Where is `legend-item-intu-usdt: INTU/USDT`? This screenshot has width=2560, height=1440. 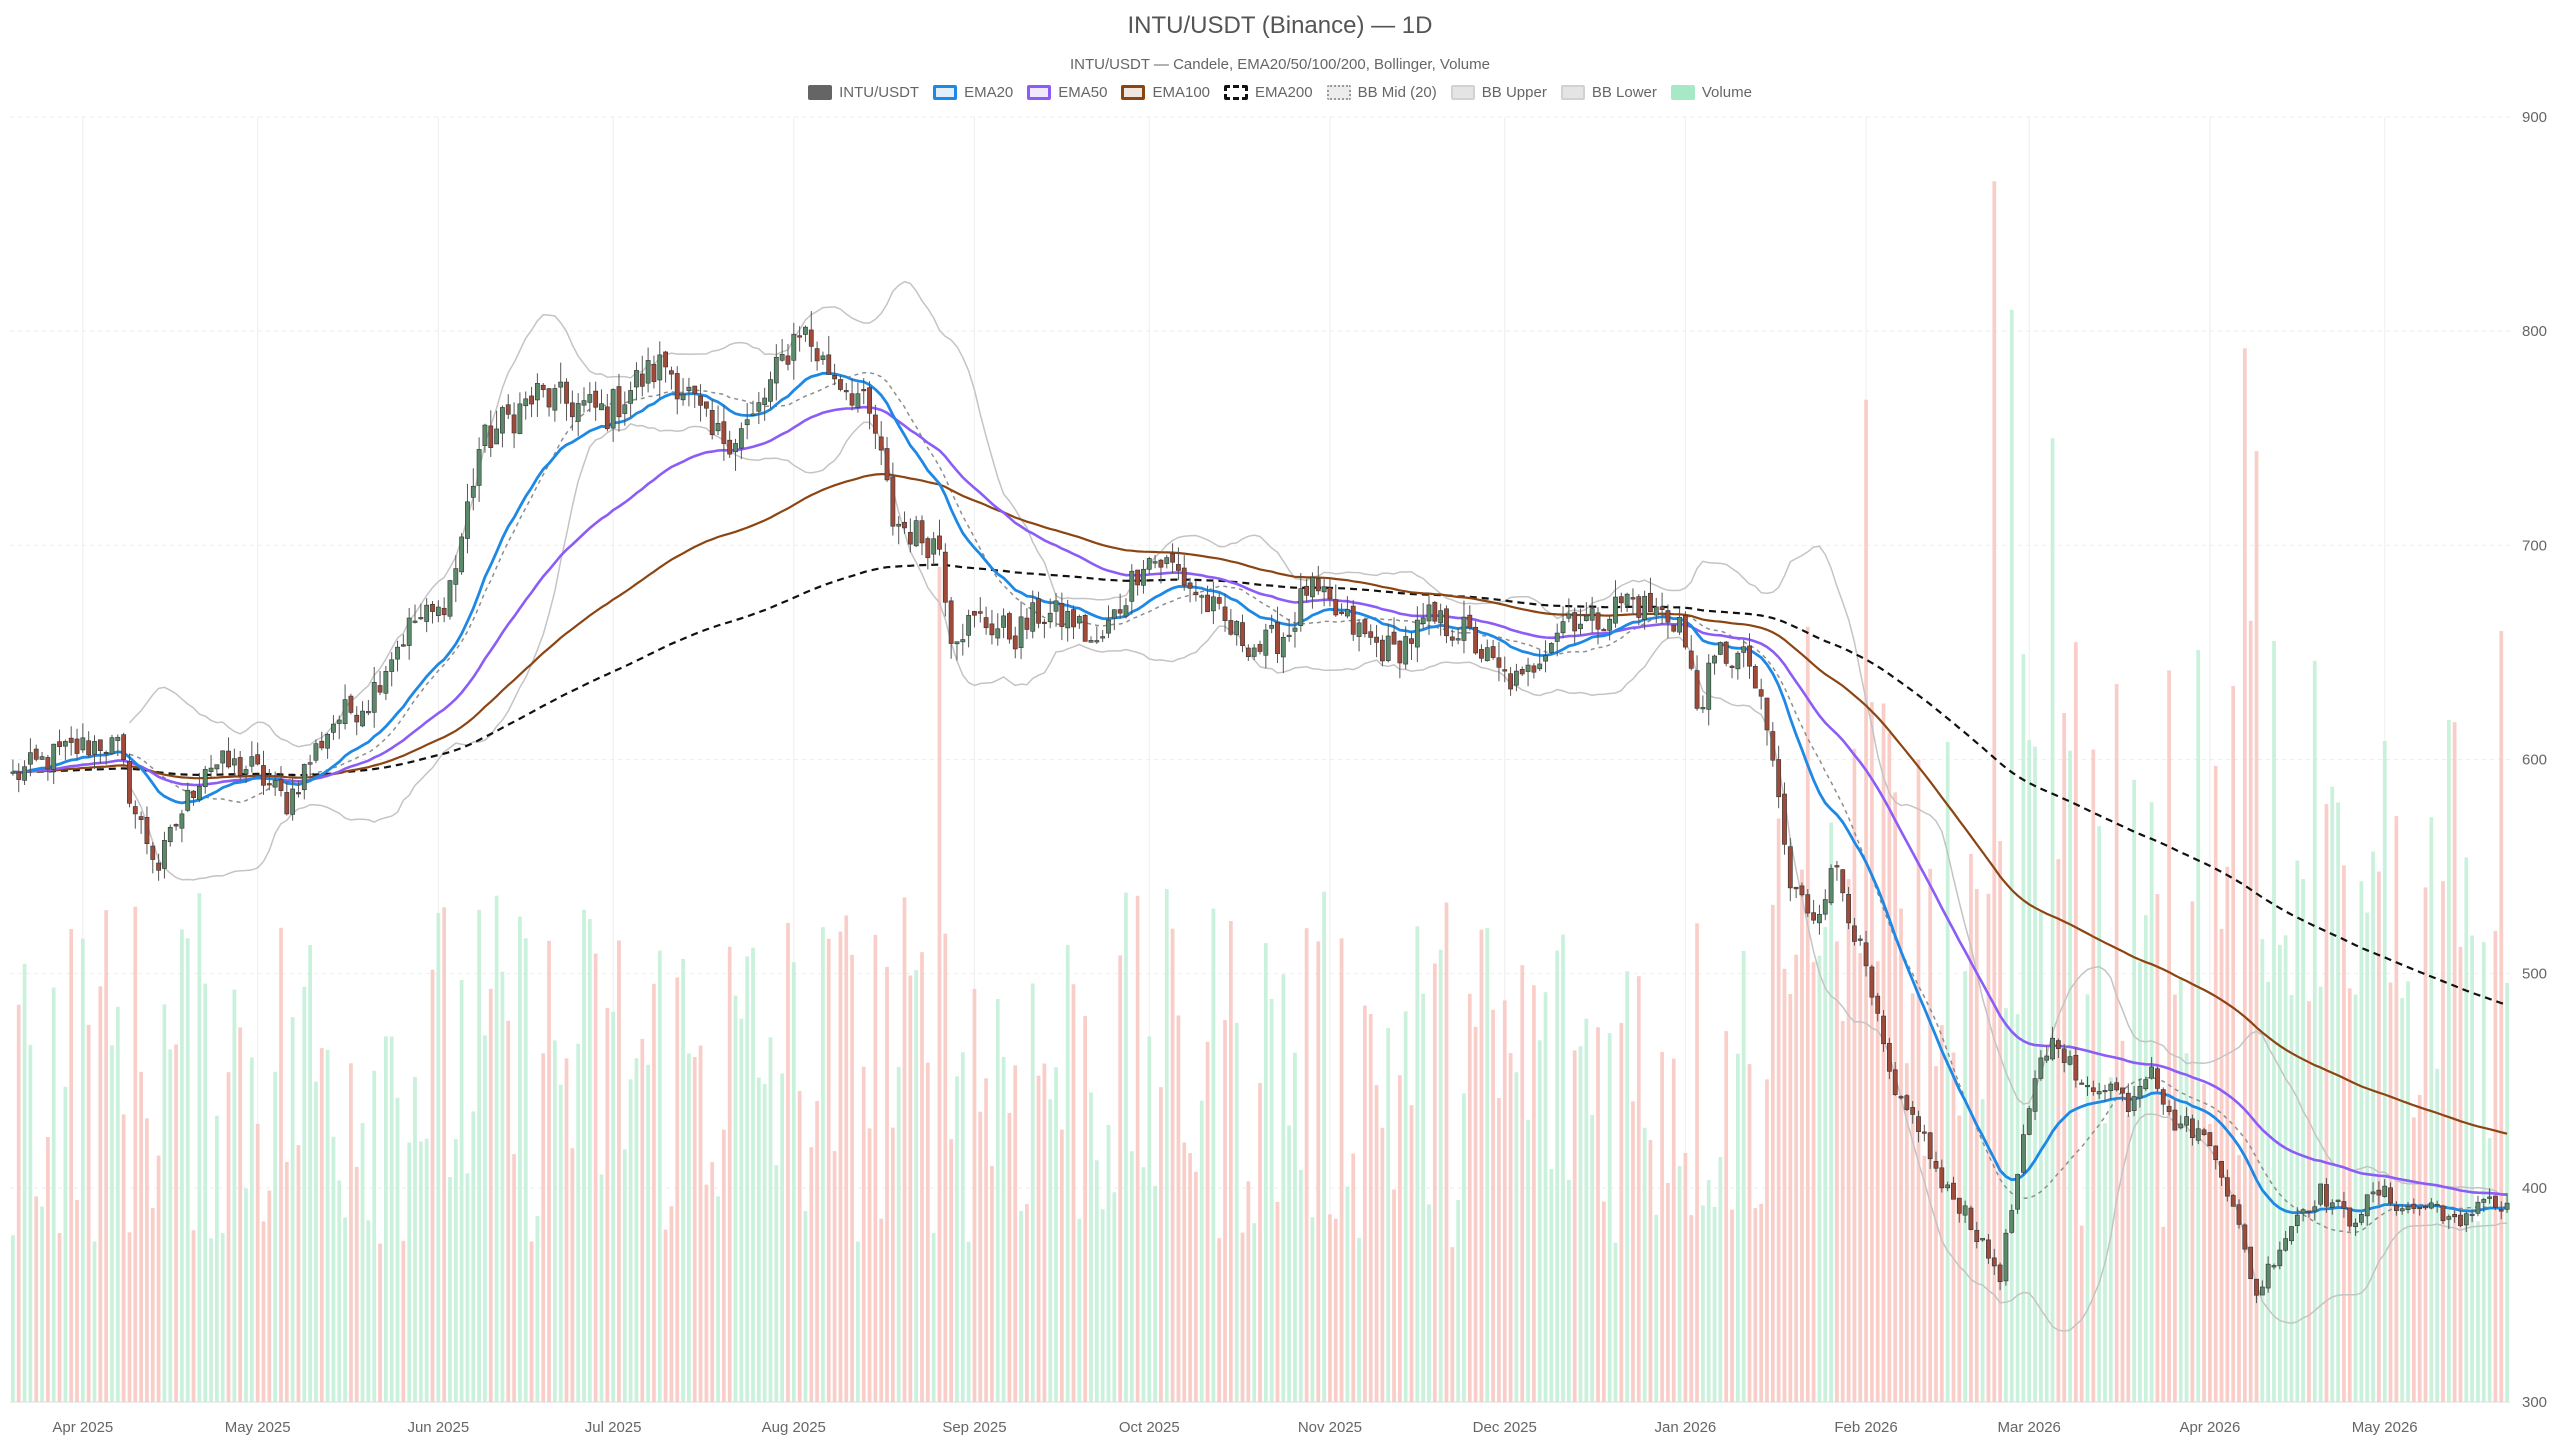
legend-item-intu-usdt: INTU/USDT is located at coordinates (863, 92).